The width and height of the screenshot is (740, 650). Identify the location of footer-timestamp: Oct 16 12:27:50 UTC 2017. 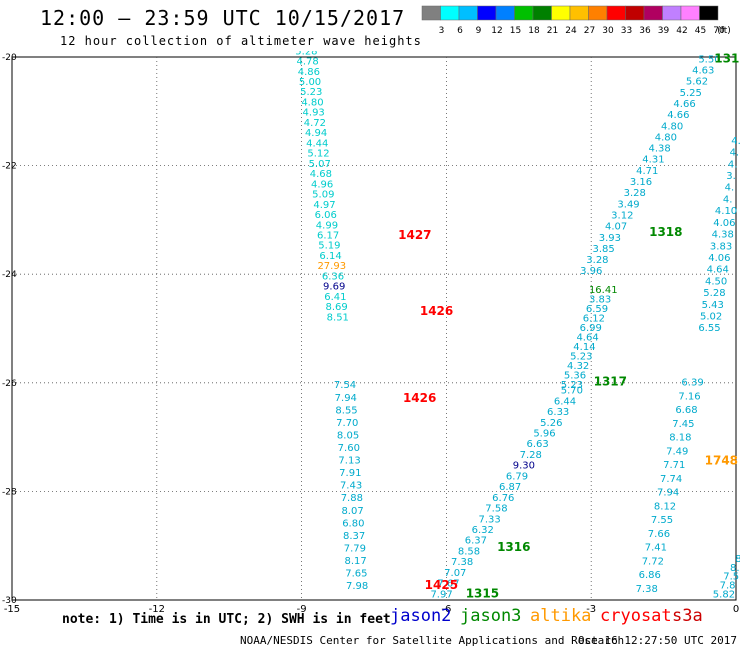
(657, 640).